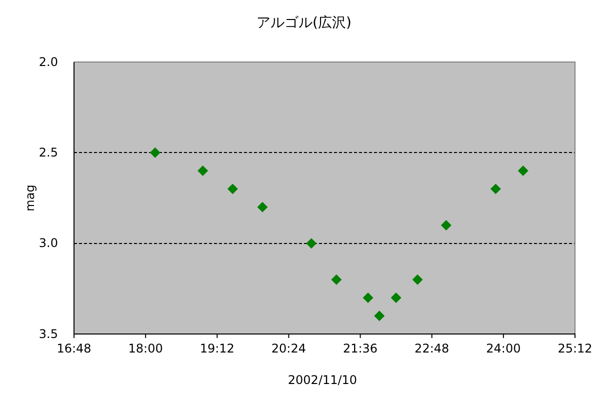 The width and height of the screenshot is (604, 402). What do you see at coordinates (48, 153) in the screenshot?
I see `y-tick-label: 2.5` at bounding box center [48, 153].